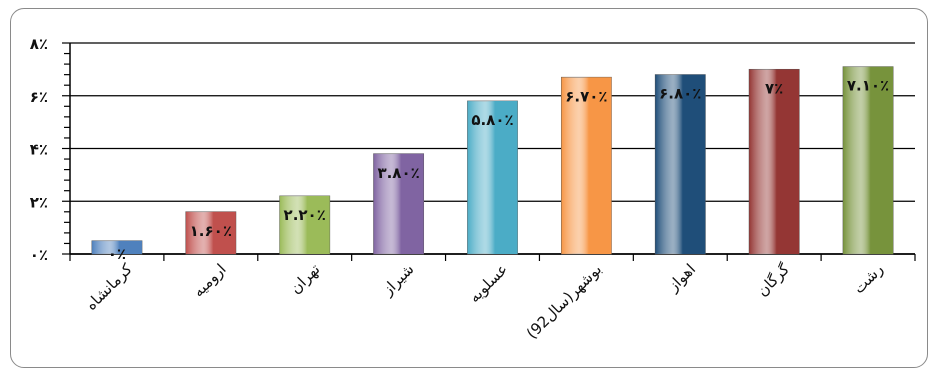  I want to click on bar-value-label: ۱.۶۰٪, so click(211, 231).